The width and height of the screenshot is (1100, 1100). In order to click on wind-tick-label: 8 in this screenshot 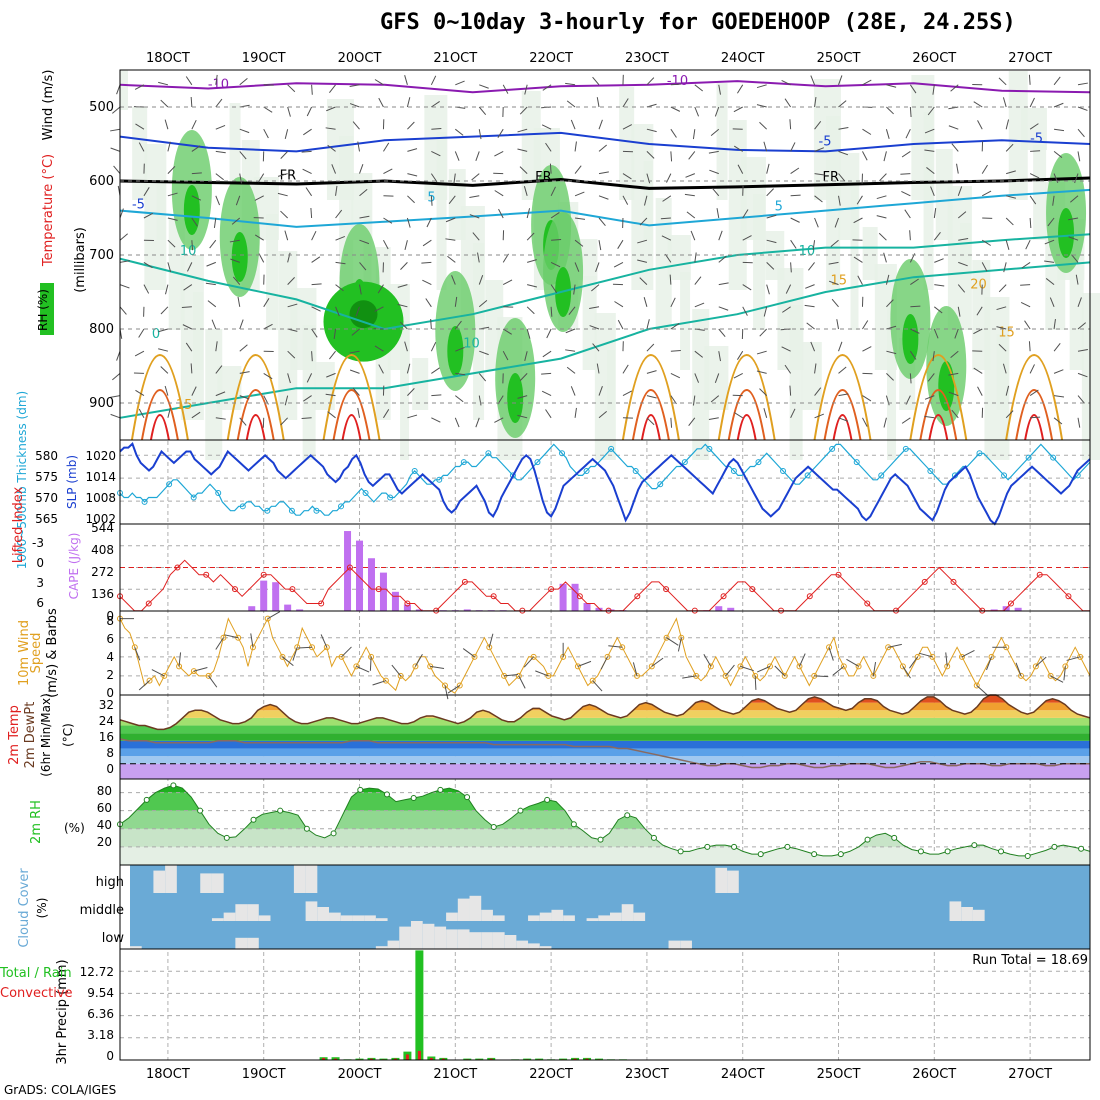, I will do `click(110, 621)`.